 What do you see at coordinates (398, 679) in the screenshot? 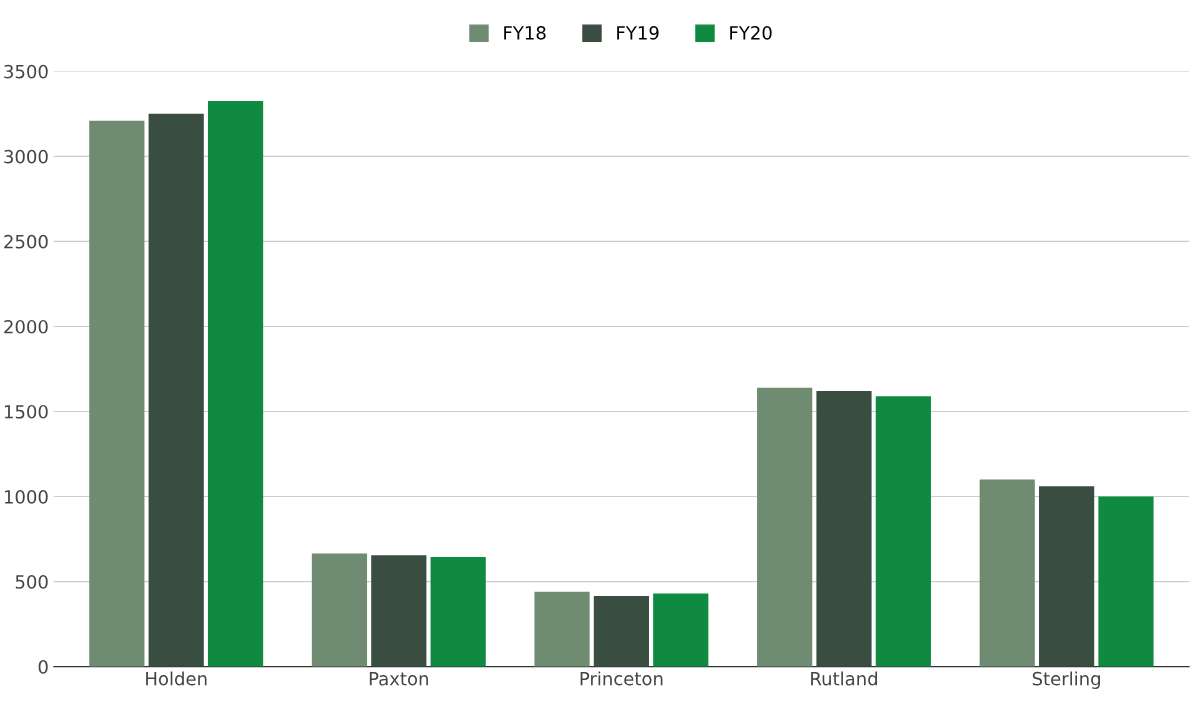
I see `x-tick-label: Paxton` at bounding box center [398, 679].